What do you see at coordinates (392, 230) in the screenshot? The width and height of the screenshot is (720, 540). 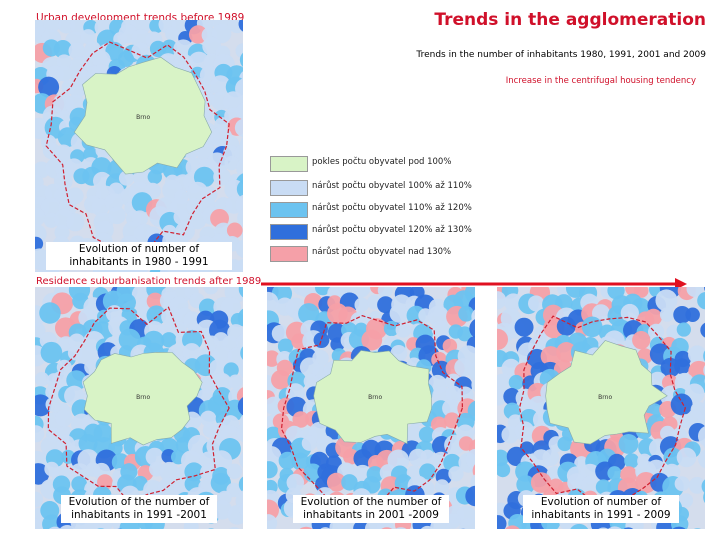 I see `legend-label: nárůst počtu obyvatel 120% až 130%` at bounding box center [392, 230].